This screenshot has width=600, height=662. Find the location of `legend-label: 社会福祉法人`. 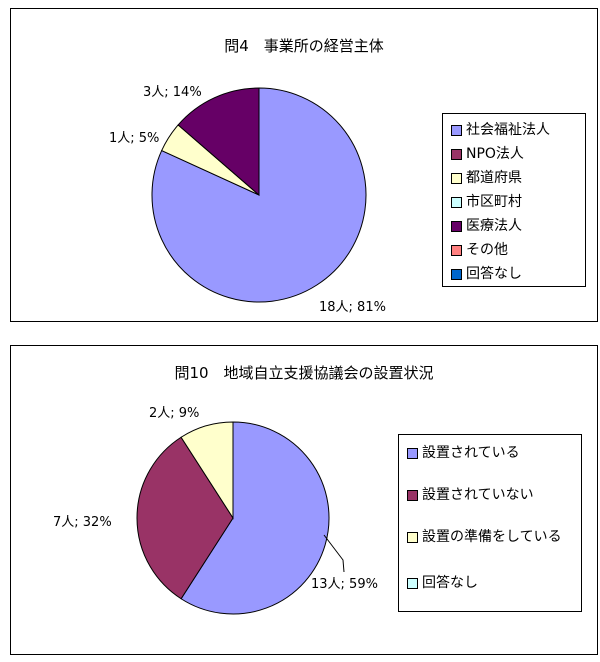

legend-label: 社会福祉法人 is located at coordinates (508, 130).